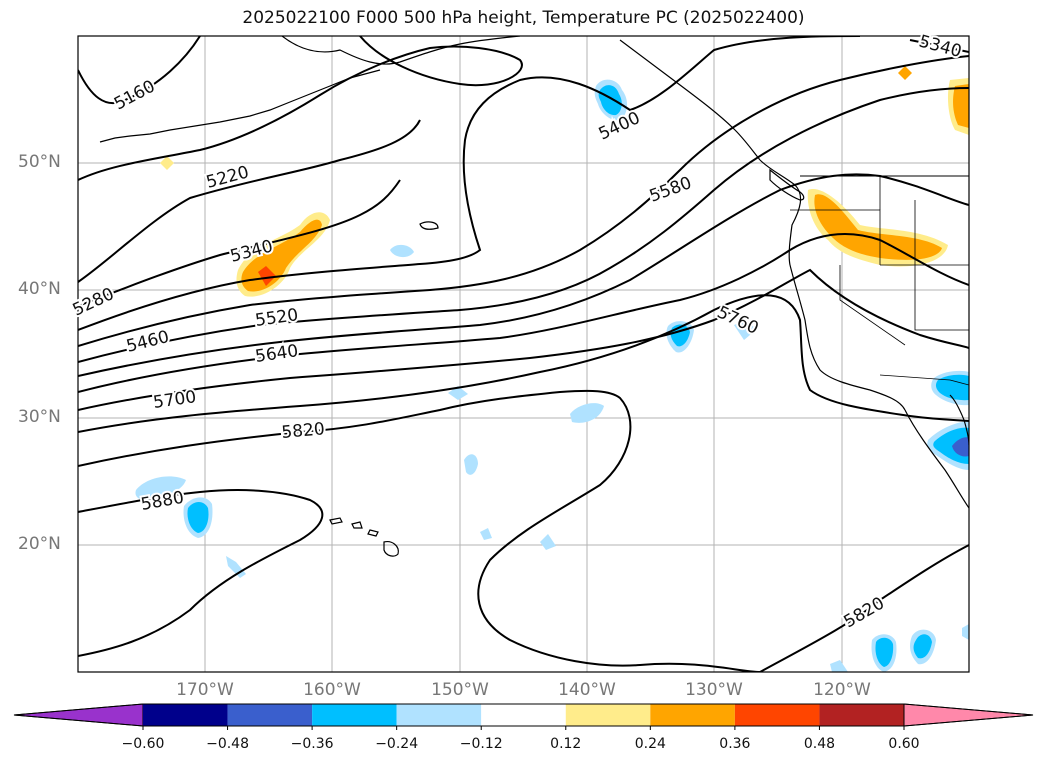 The image size is (1047, 765). Describe the element at coordinates (303, 431) in the screenshot. I see `contour-label-5820: 5820` at that location.